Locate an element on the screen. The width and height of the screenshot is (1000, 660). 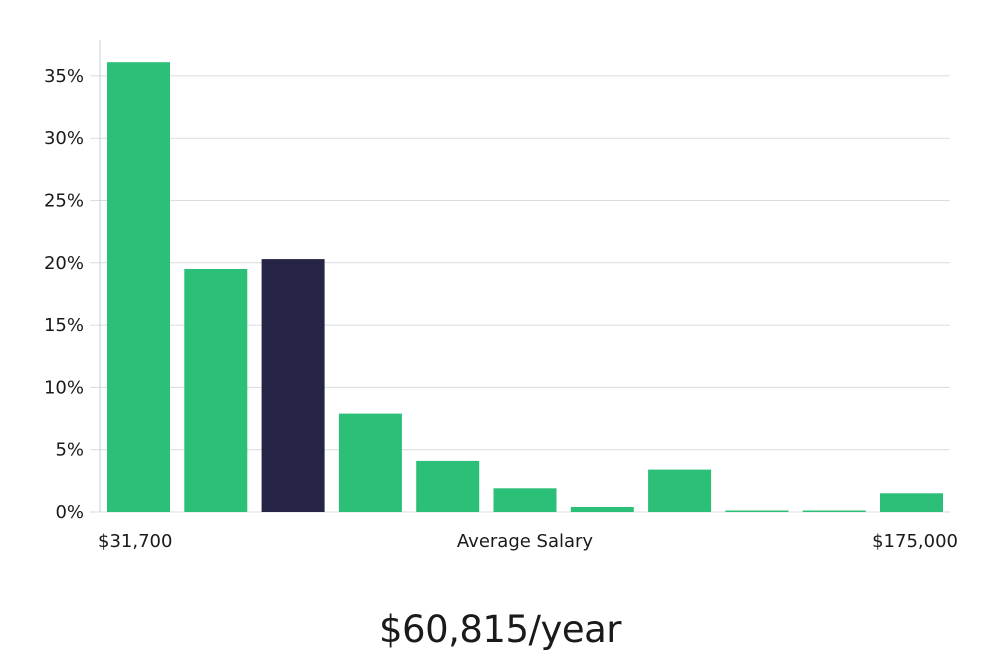
y-tick-label: 30% is located at coordinates (64, 138).